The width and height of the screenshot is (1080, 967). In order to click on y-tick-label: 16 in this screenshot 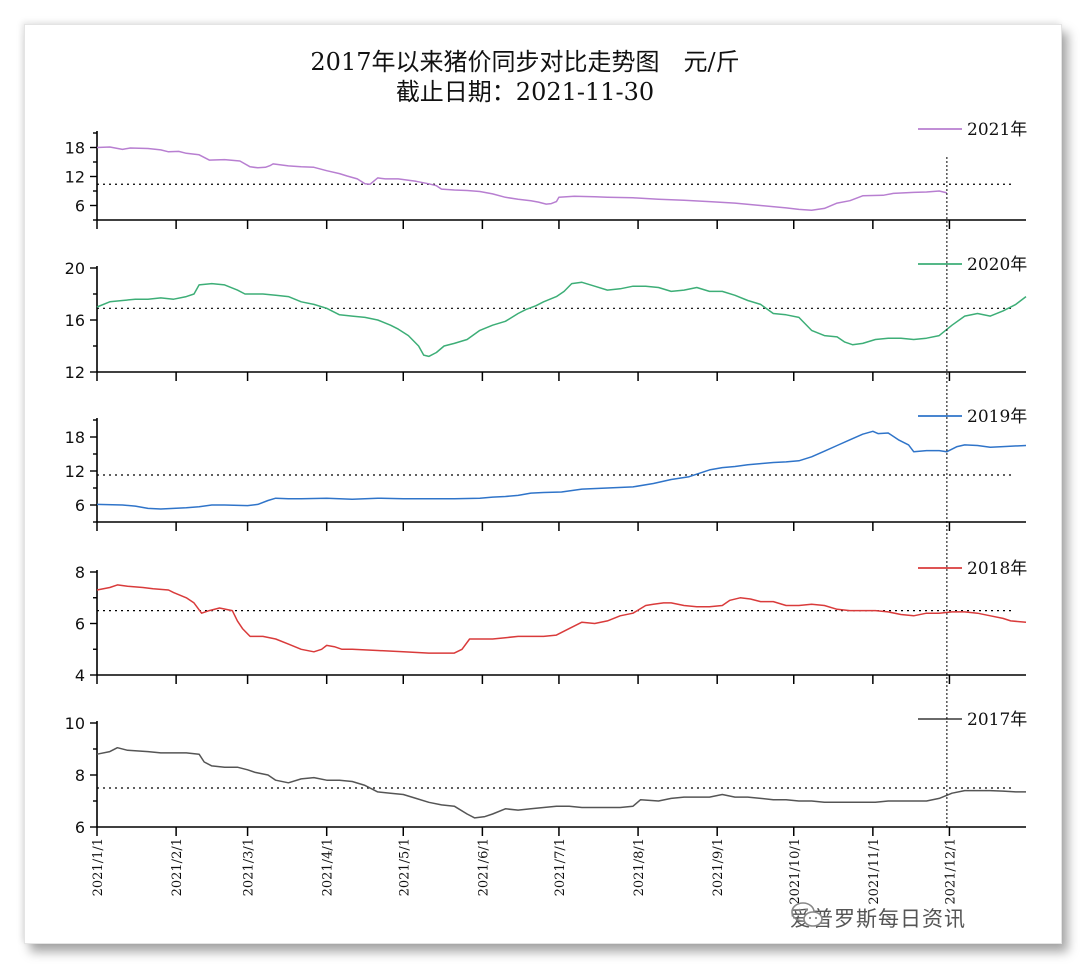, I will do `click(75, 320)`.